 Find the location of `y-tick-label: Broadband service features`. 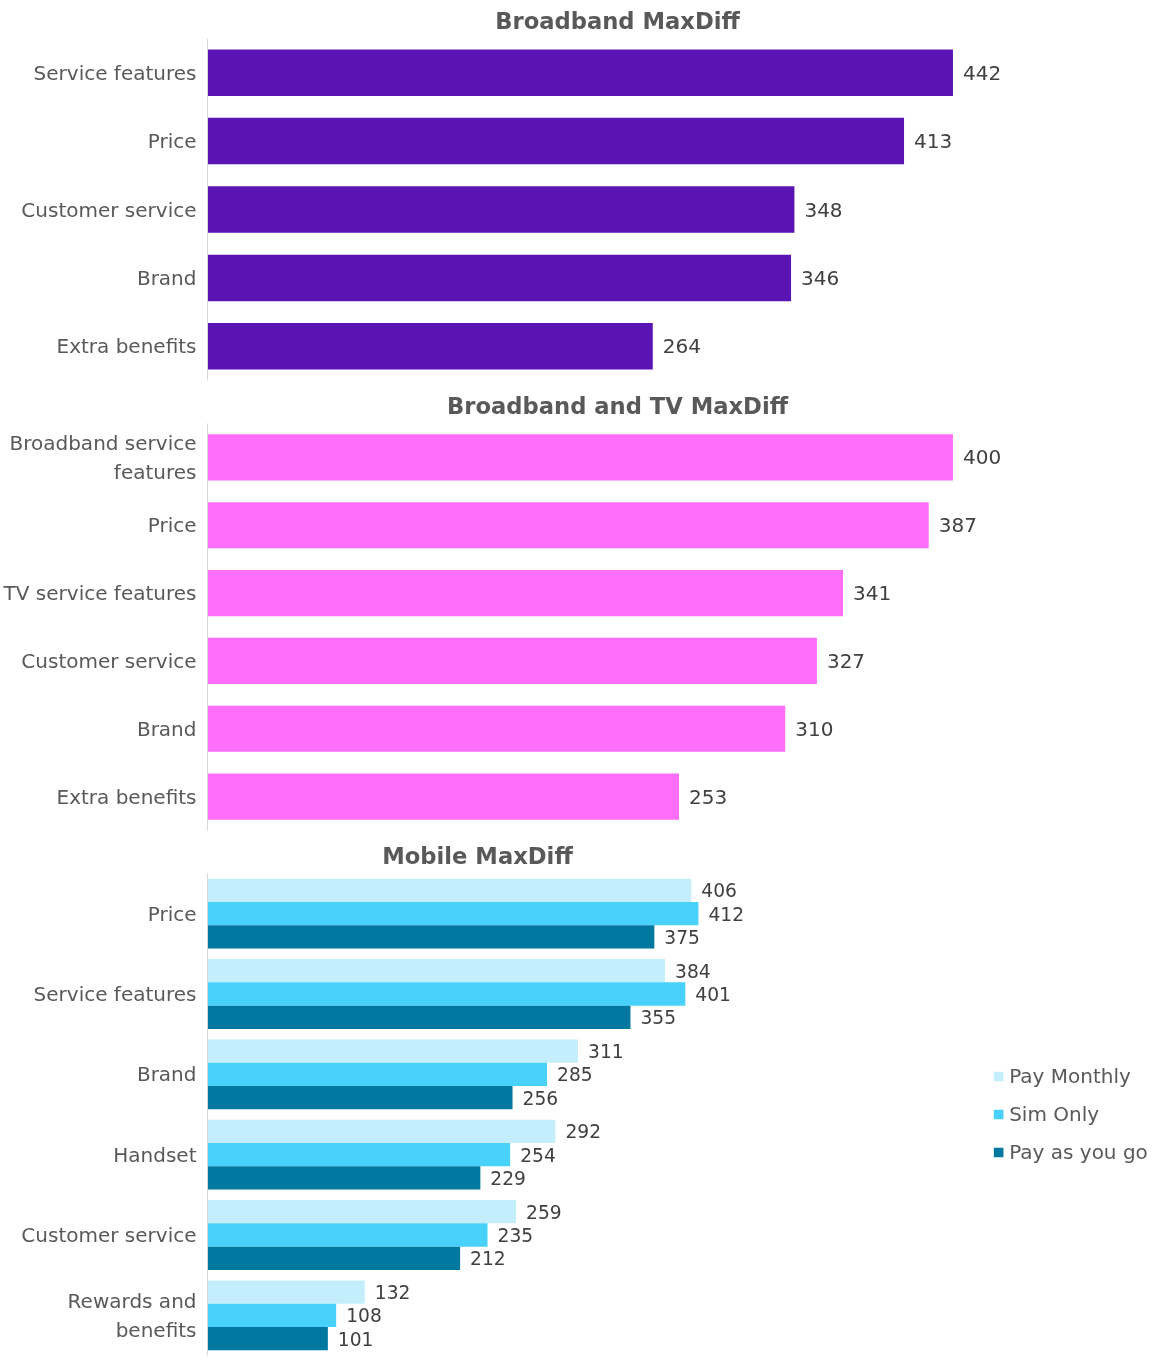

y-tick-label: Broadband service features is located at coordinates (103, 457).